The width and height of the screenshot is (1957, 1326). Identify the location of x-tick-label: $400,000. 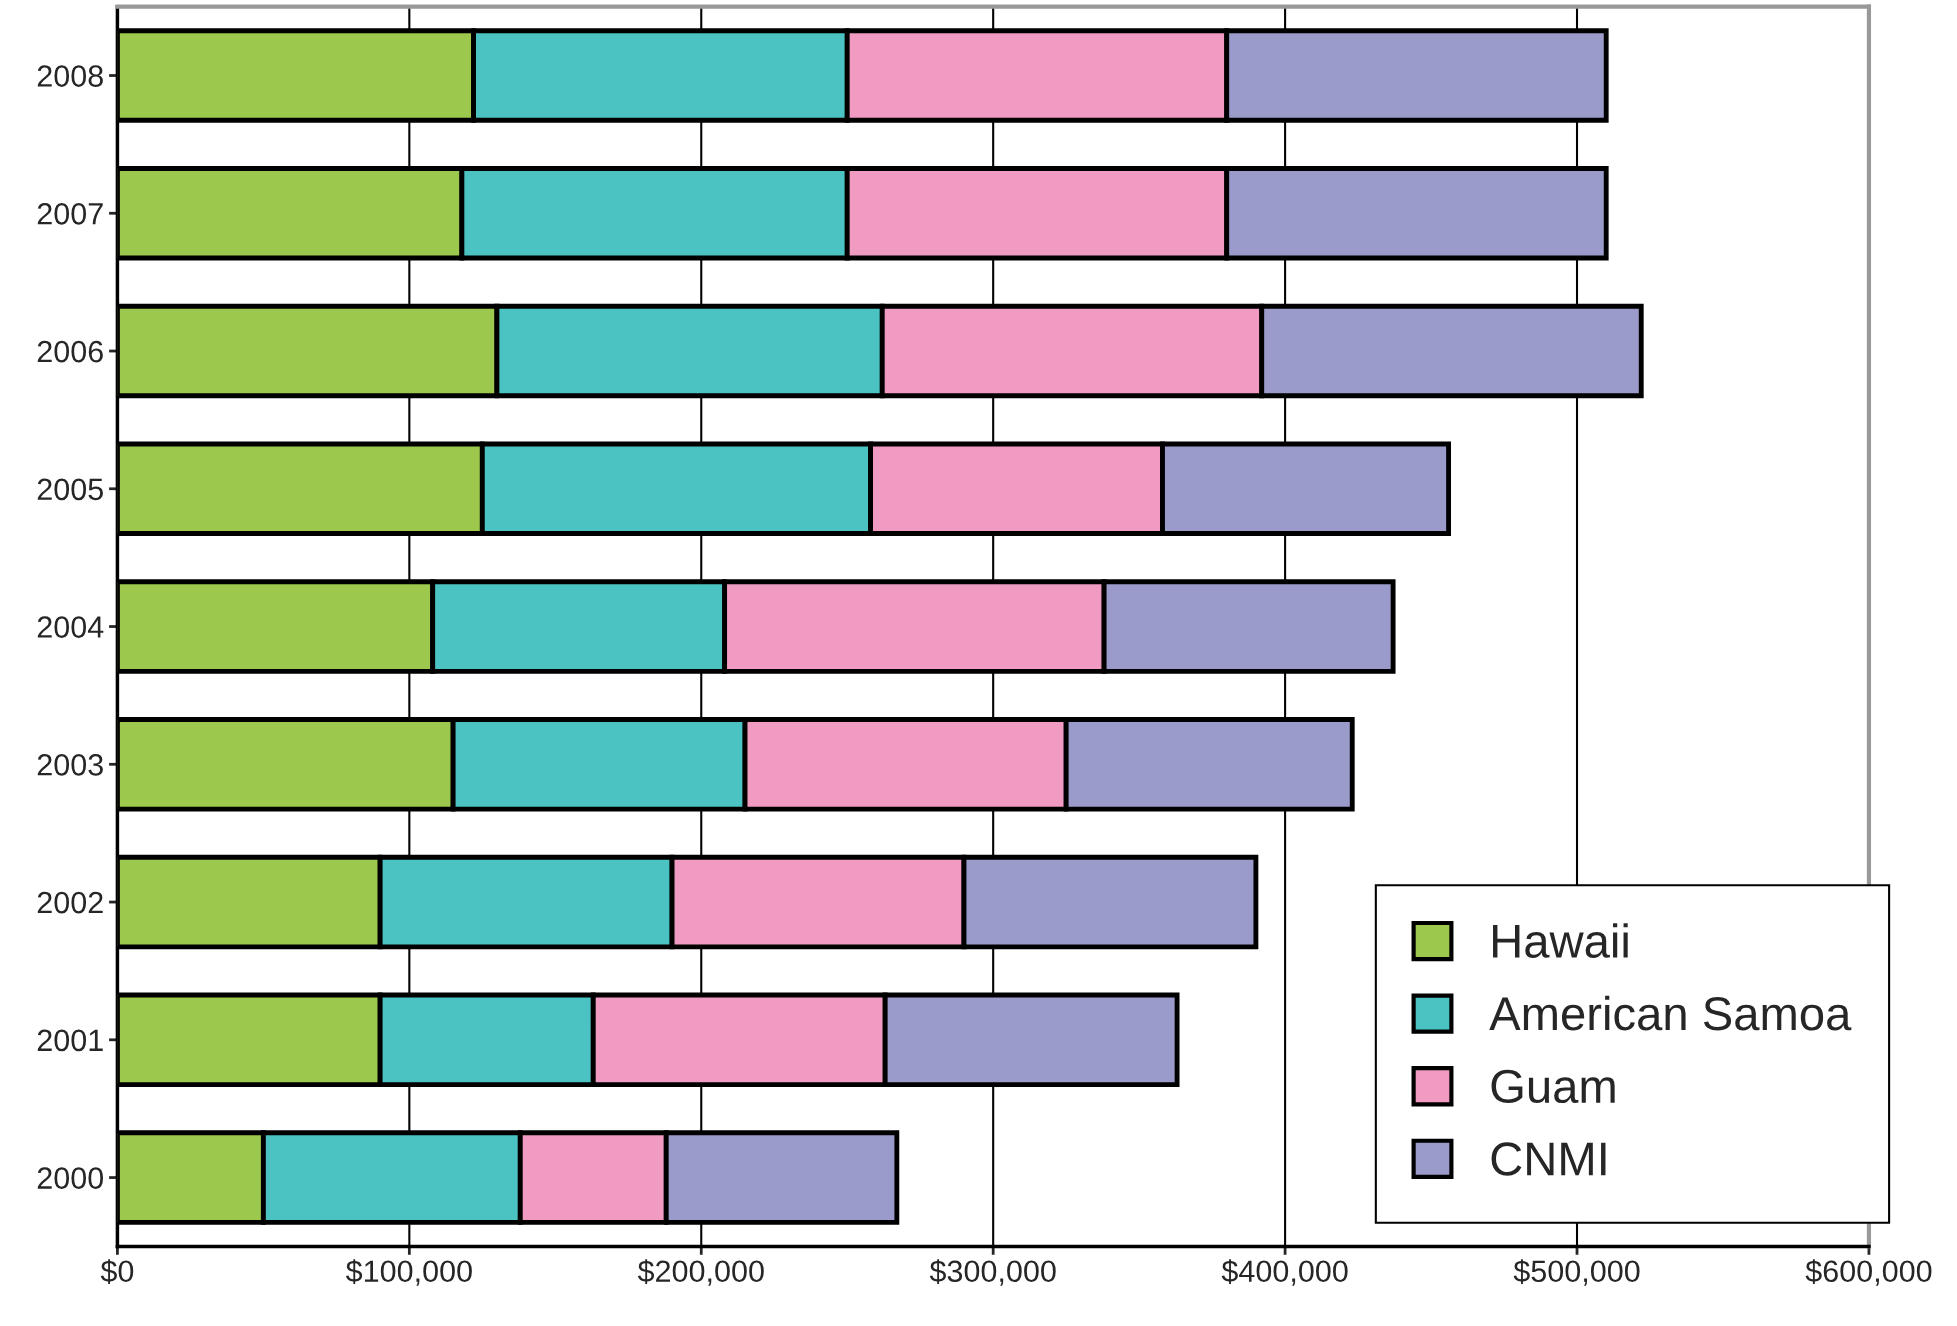
(1284, 1272).